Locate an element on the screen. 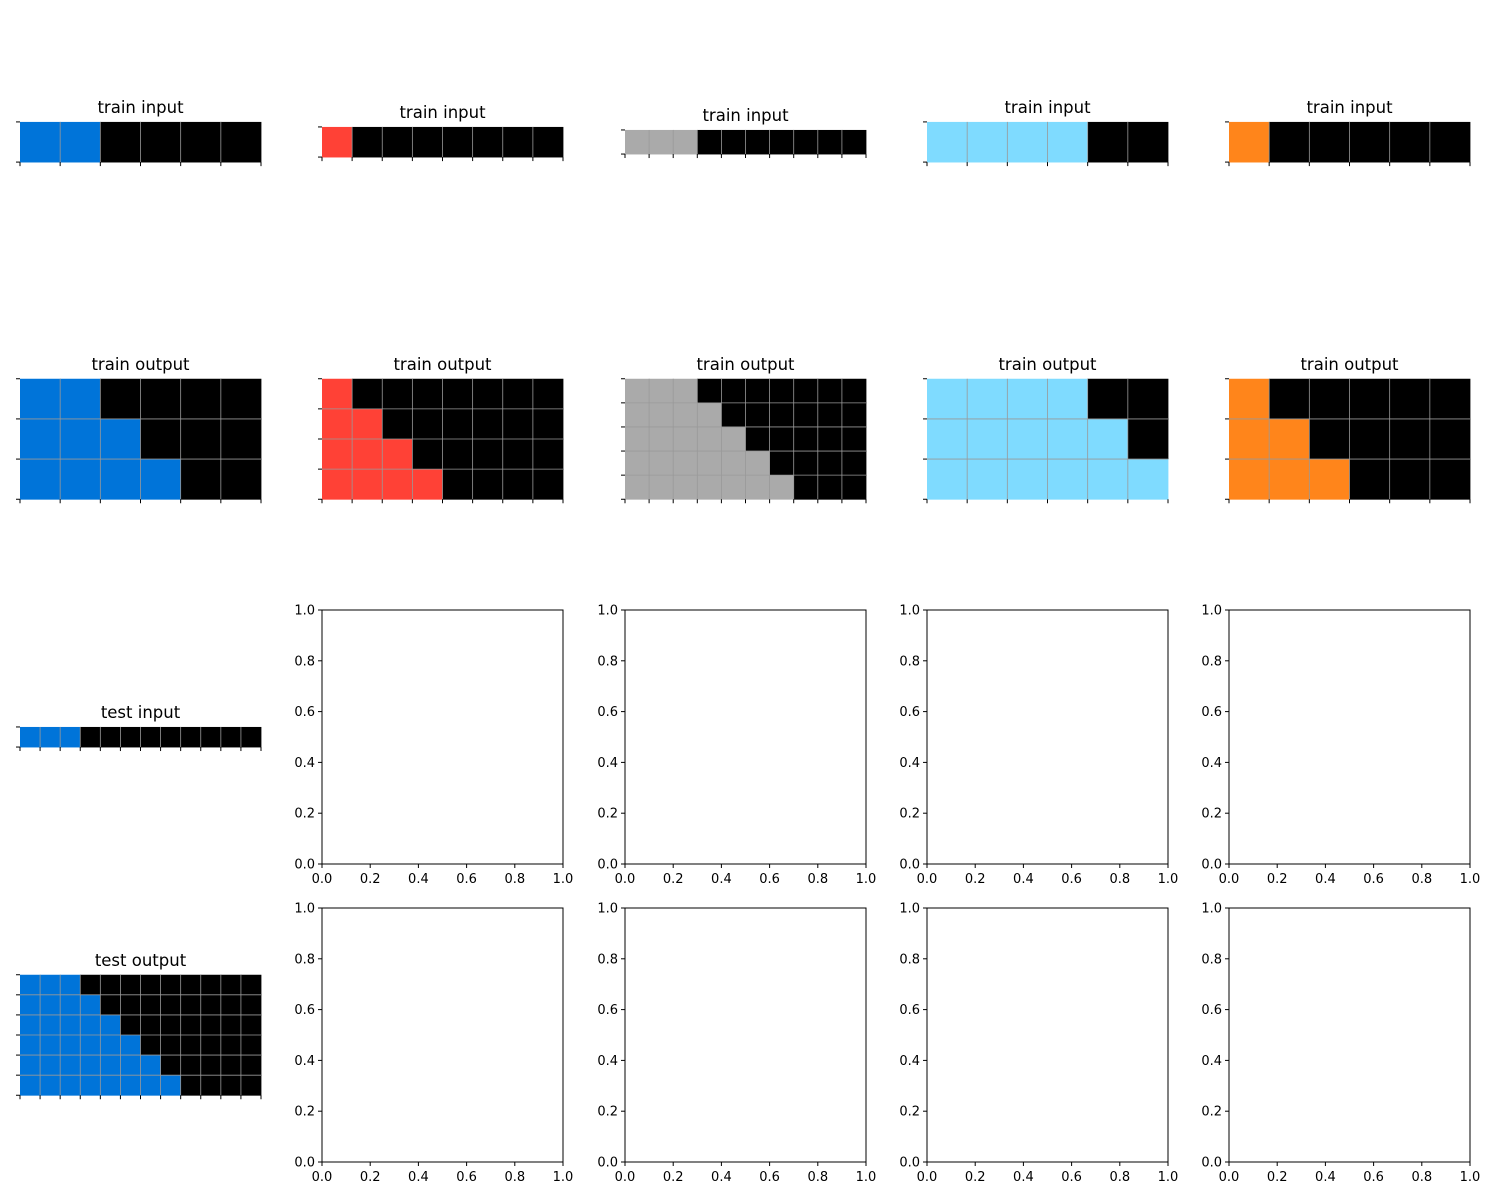 This screenshot has width=1500, height=1200. x-tick-label: 1.0 is located at coordinates (1168, 879).